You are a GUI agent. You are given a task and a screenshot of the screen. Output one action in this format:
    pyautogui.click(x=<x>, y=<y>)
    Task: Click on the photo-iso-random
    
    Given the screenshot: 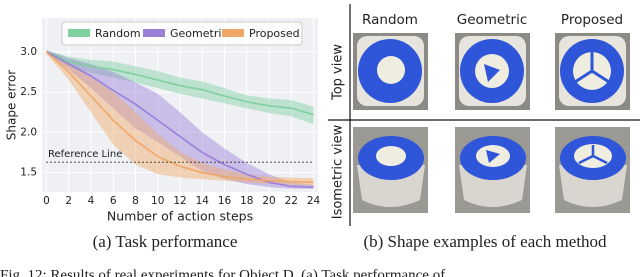 What is the action you would take?
    pyautogui.click(x=390, y=170)
    